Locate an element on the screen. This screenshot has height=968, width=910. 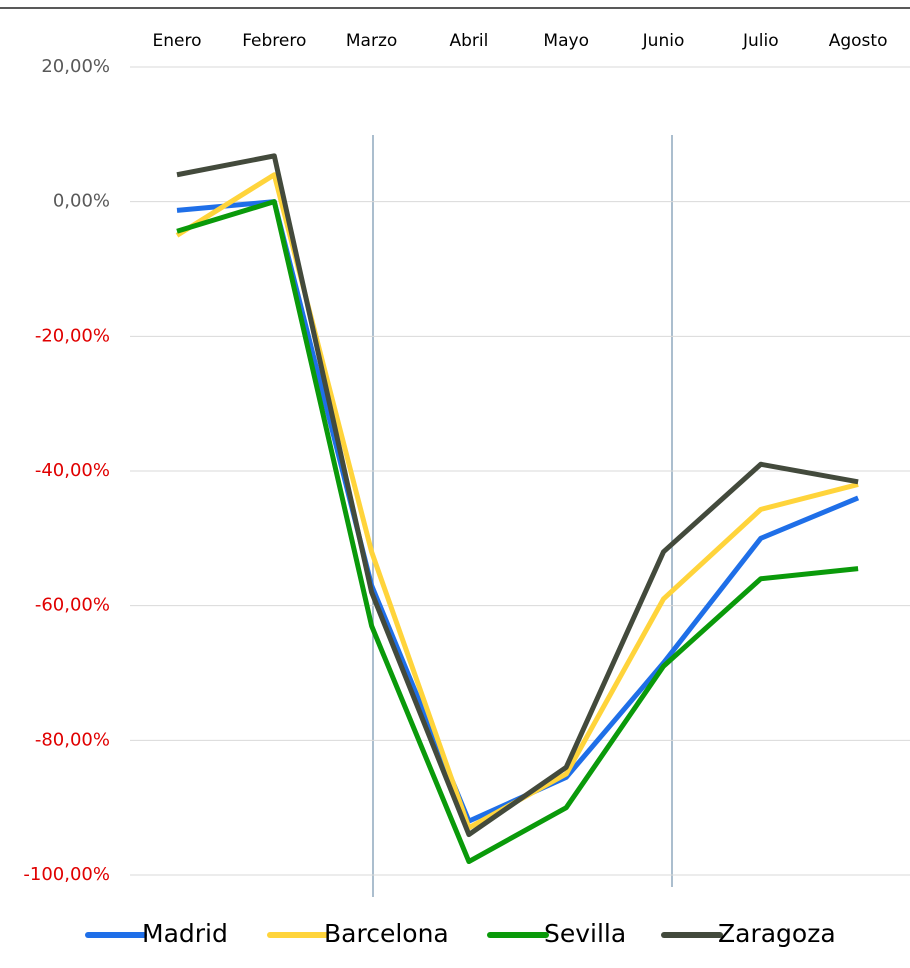
legend-label: Zaragoza is located at coordinates (777, 933).